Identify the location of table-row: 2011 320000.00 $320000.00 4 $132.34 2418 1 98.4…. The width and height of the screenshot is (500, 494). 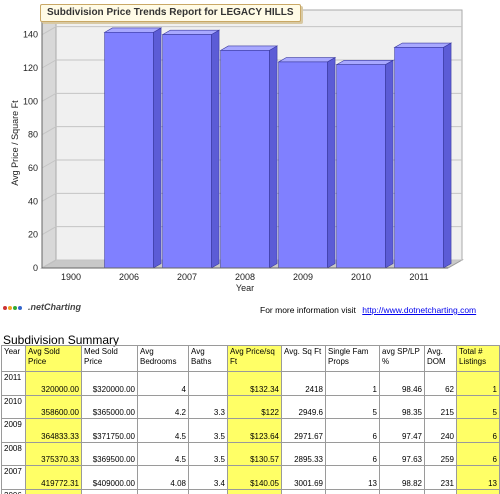
(250, 383).